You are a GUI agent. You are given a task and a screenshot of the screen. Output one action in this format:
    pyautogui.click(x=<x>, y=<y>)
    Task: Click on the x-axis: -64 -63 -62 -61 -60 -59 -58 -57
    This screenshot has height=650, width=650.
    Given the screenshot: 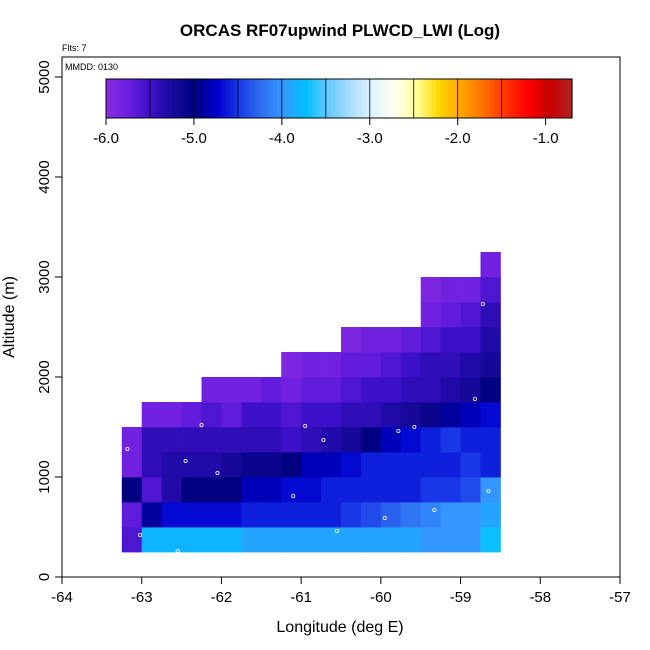 What is the action you would take?
    pyautogui.click(x=341, y=591)
    